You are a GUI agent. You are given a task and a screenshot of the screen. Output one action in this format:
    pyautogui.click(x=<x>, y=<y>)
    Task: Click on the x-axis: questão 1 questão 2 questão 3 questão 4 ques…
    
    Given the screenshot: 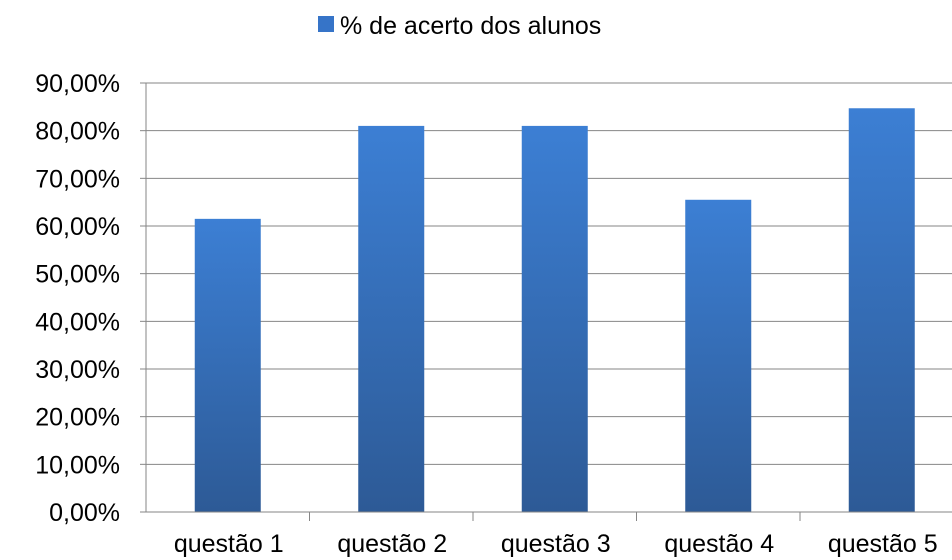 What is the action you would take?
    pyautogui.click(x=549, y=534)
    